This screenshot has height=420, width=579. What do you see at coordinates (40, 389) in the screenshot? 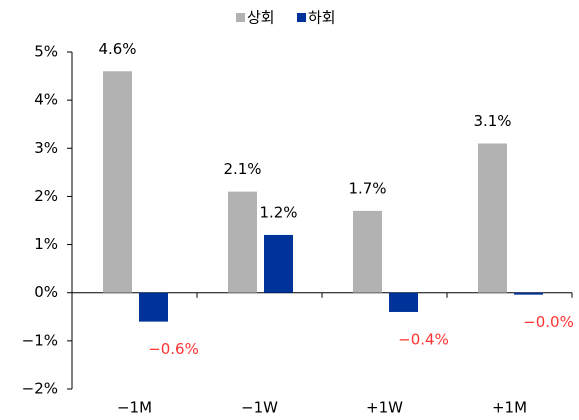
I see `y-tick-label: −2%` at bounding box center [40, 389].